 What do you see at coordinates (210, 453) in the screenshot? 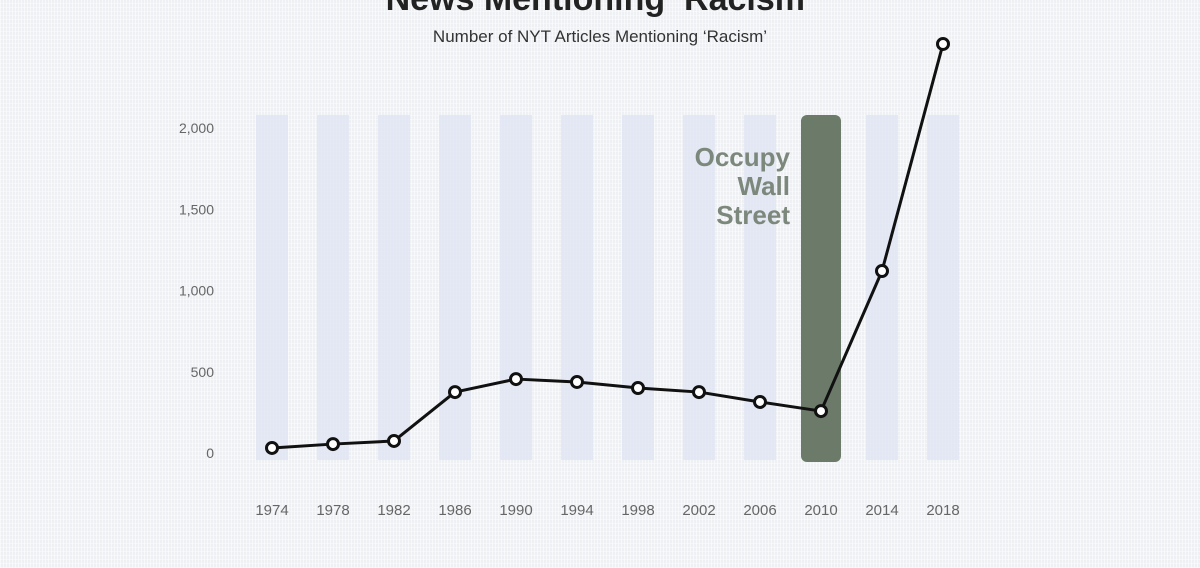
I see `y-tick-label: 0` at bounding box center [210, 453].